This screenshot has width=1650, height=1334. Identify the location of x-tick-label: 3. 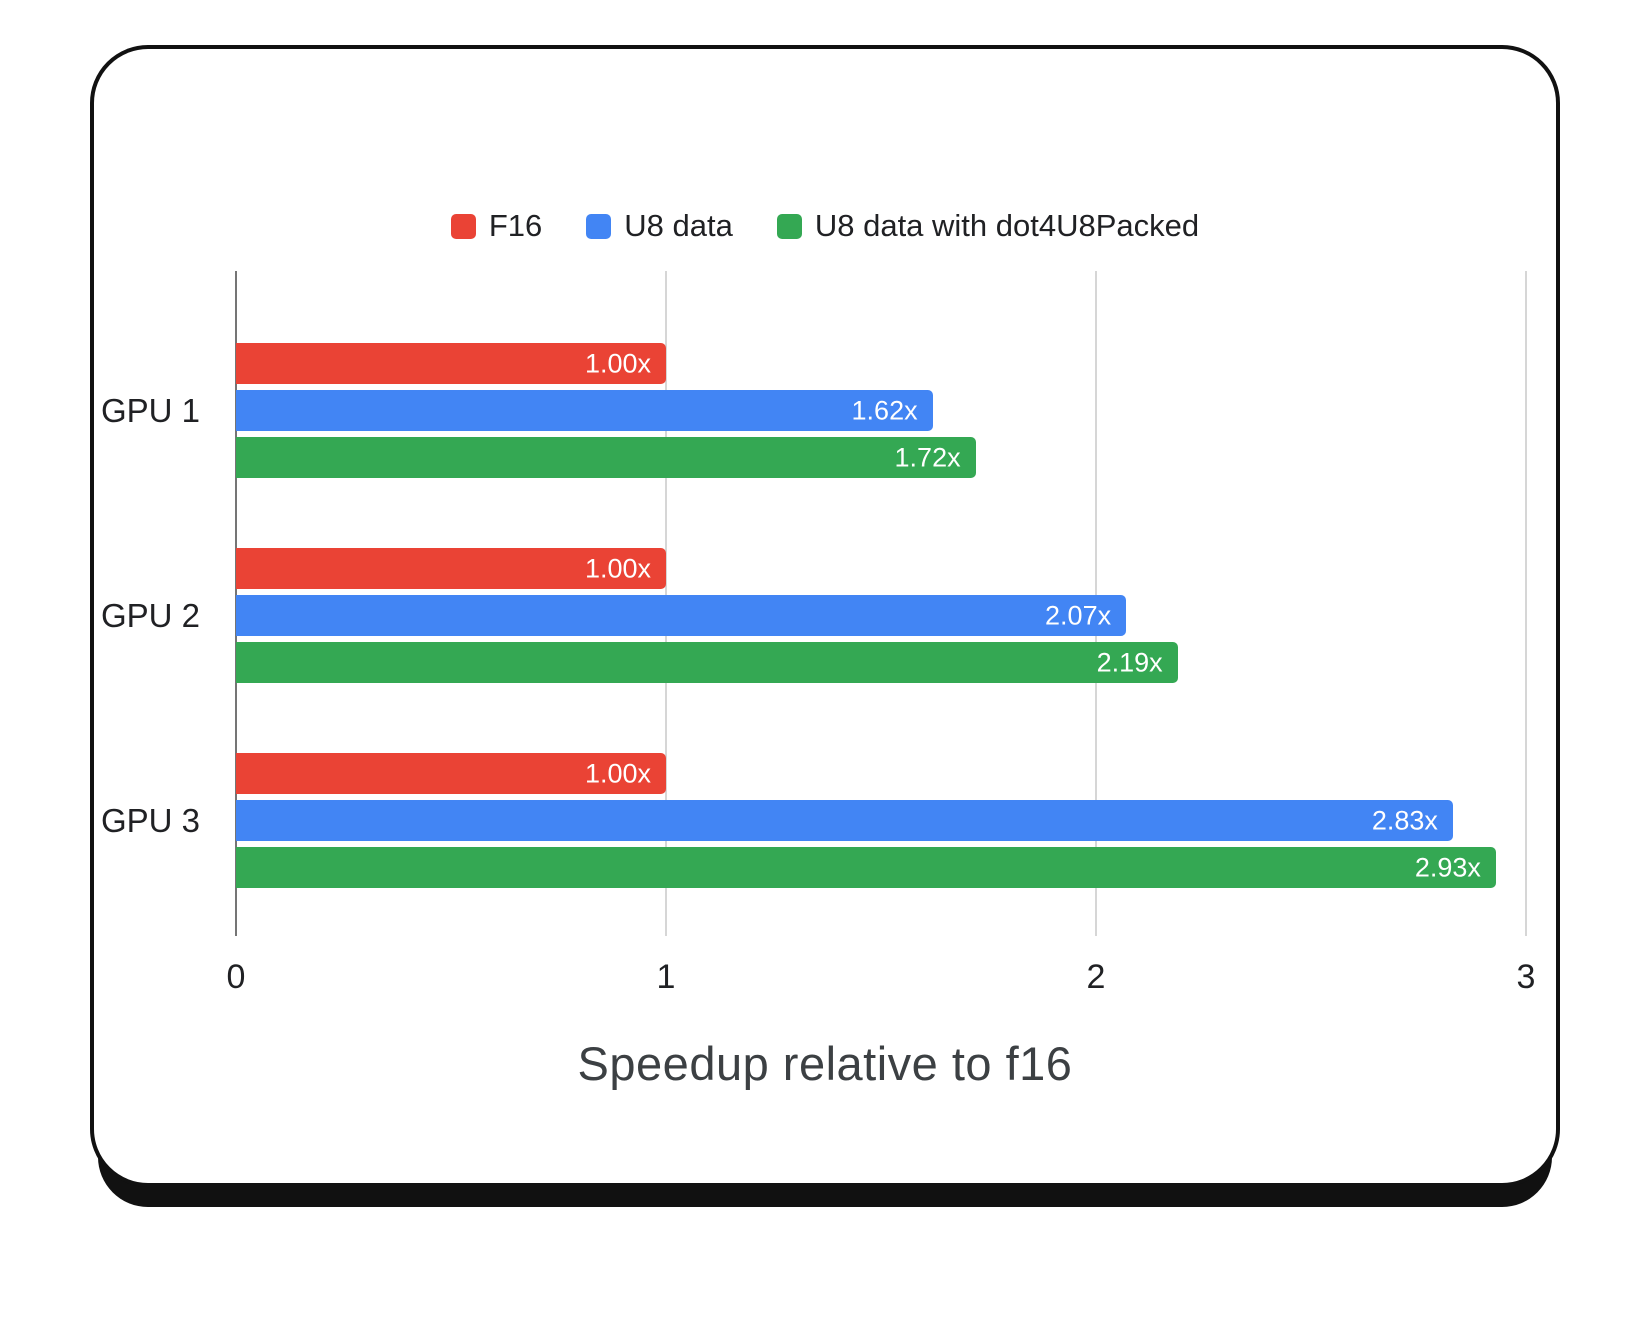
(1526, 977).